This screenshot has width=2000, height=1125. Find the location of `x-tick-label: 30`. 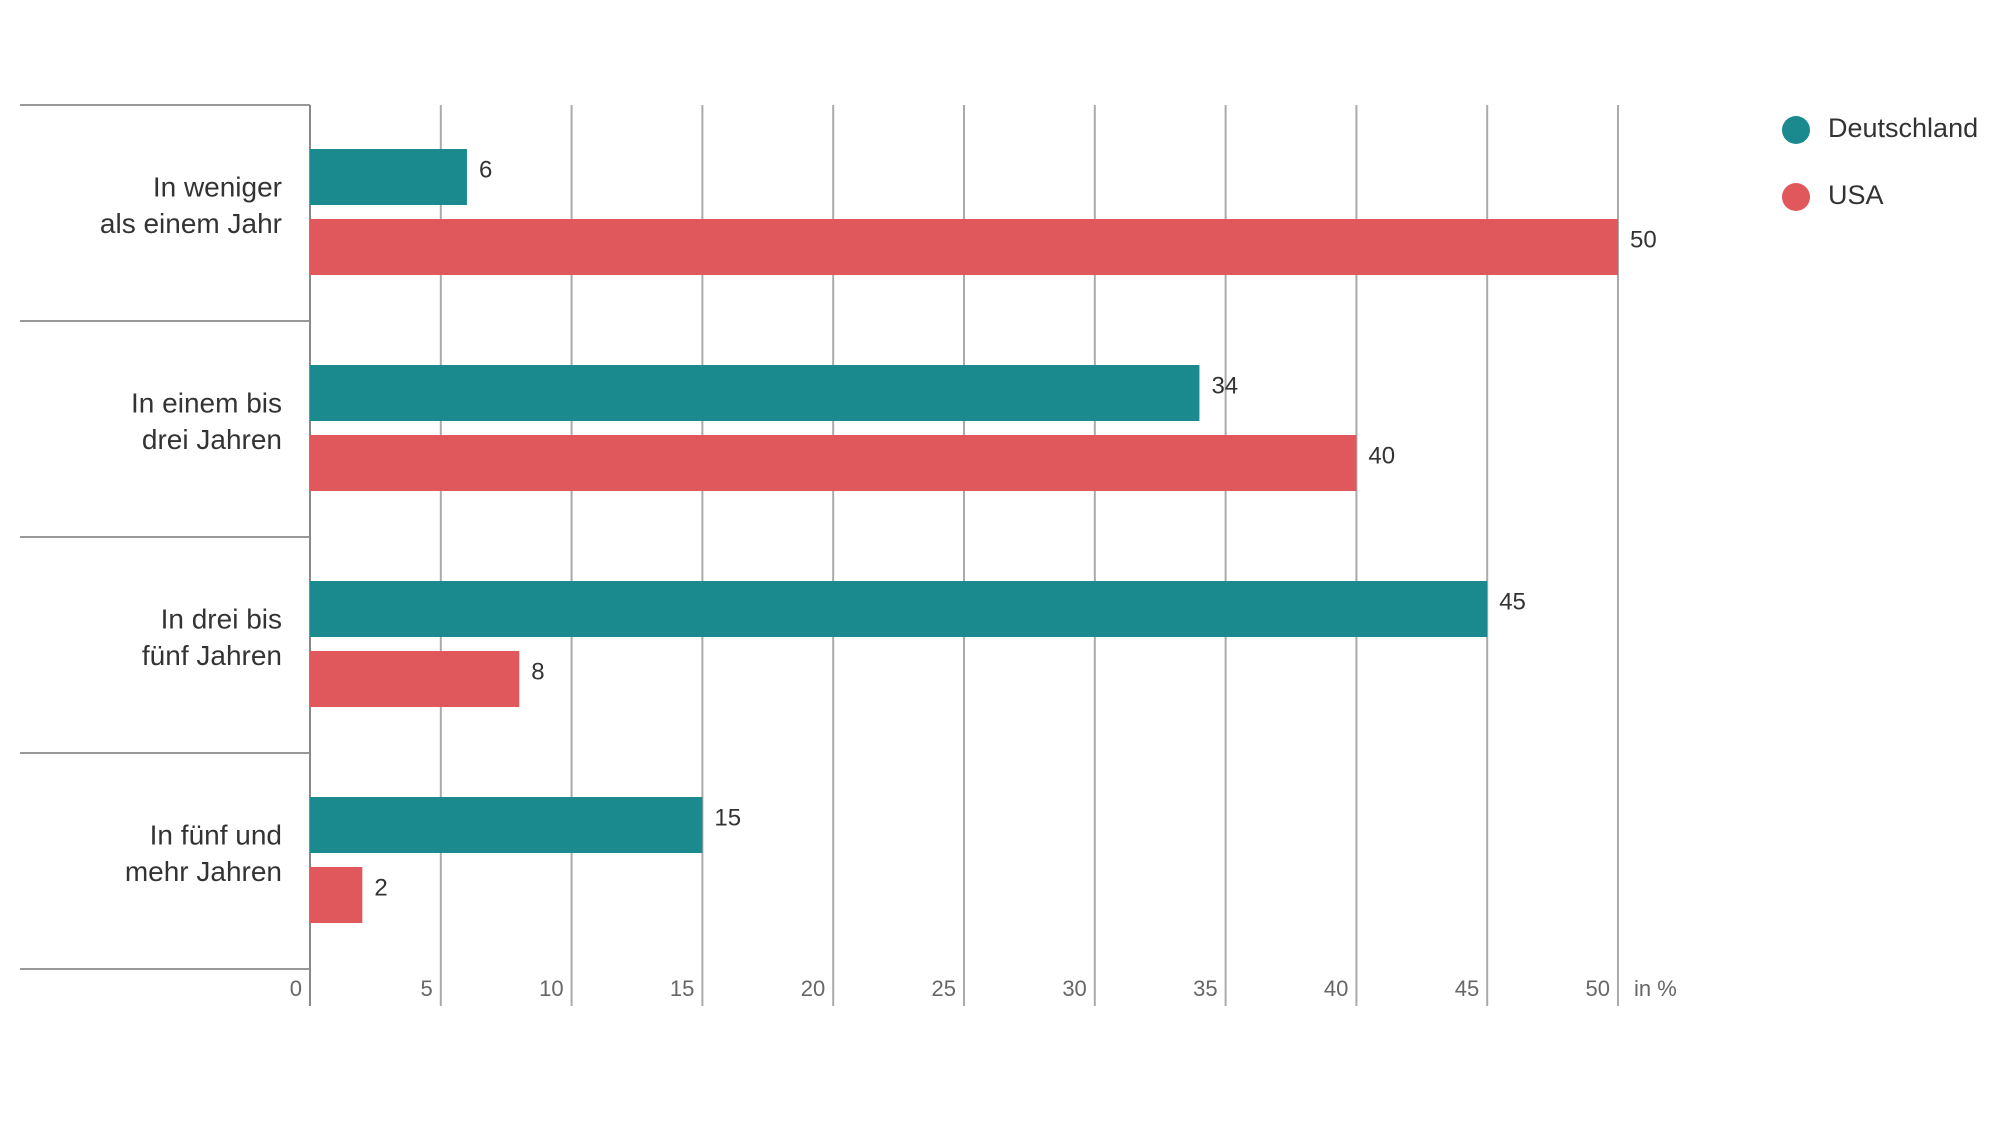

x-tick-label: 30 is located at coordinates (1074, 988).